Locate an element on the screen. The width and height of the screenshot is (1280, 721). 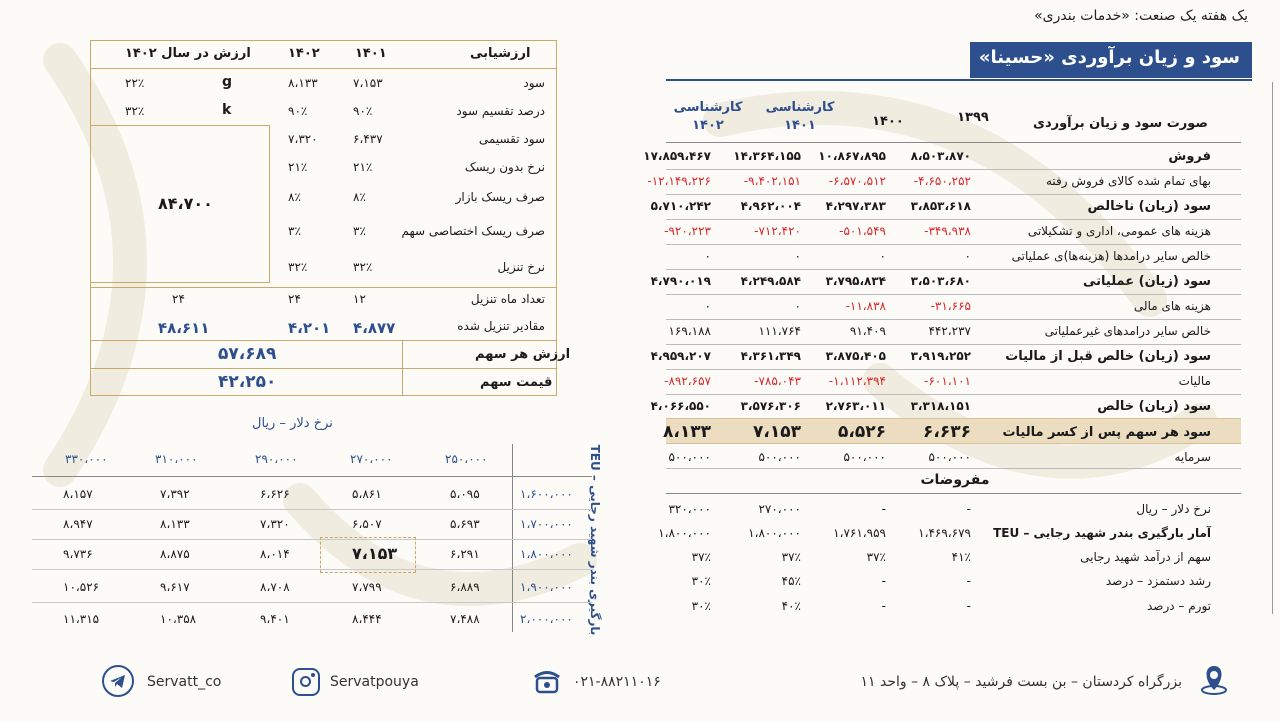
pl-table-title: صورت سود و زیان برآوردی is located at coordinates (1120, 123).